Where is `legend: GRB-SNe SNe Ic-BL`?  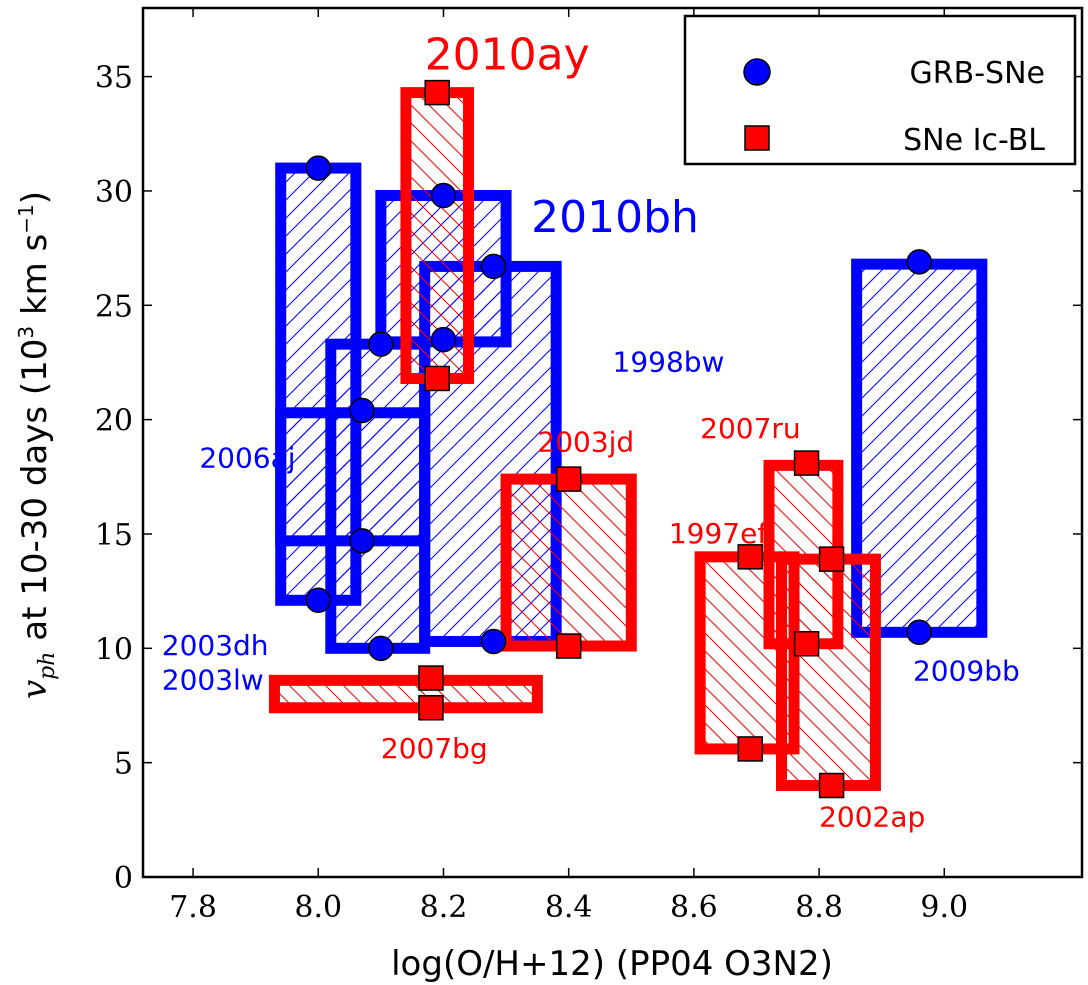
legend: GRB-SNe SNe Ic-BL is located at coordinates (880, 90).